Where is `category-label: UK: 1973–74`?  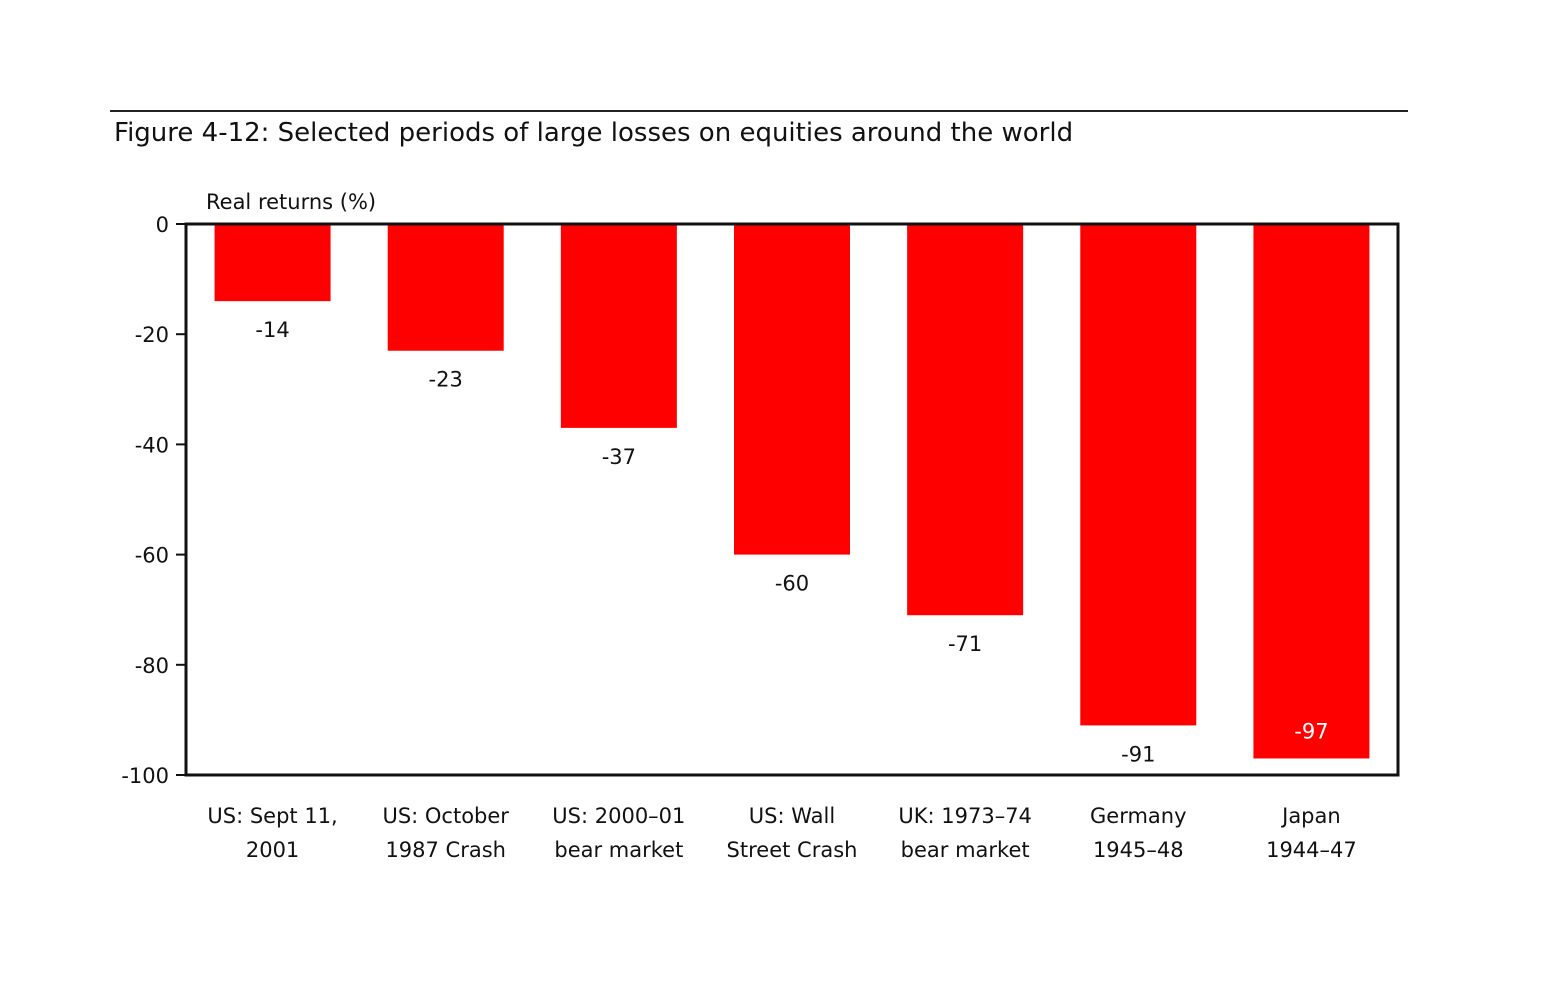
category-label: UK: 1973–74 is located at coordinates (965, 816).